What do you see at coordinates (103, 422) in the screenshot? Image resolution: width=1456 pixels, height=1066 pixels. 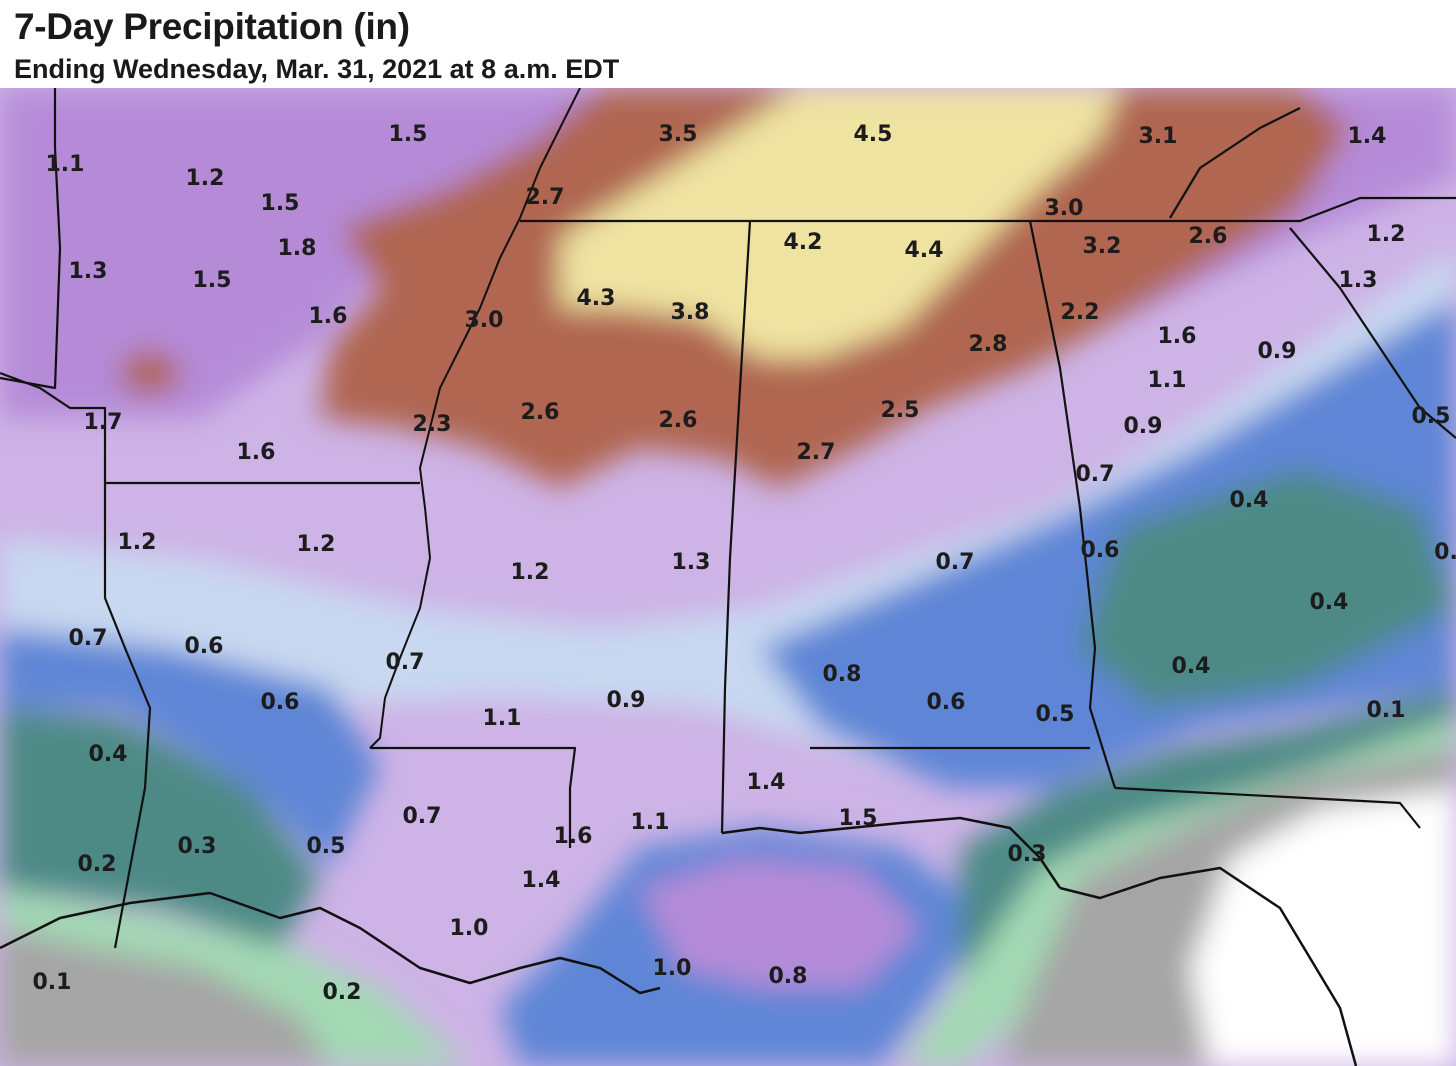 I see `precip-value-label: 1.7` at bounding box center [103, 422].